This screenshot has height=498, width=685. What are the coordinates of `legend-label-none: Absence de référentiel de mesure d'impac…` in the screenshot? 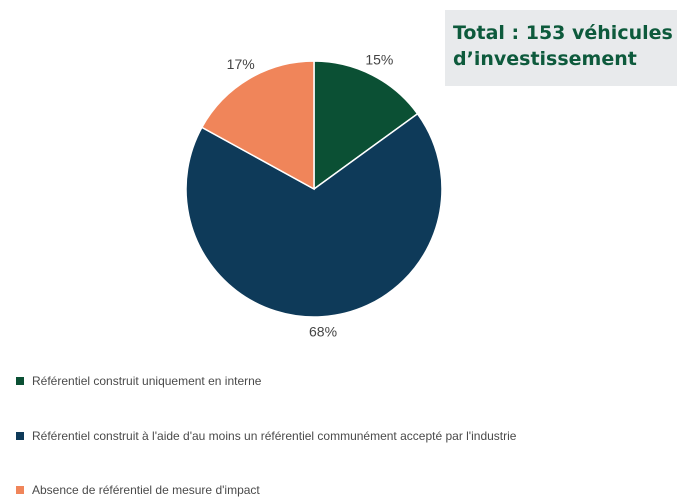 It's located at (146, 490).